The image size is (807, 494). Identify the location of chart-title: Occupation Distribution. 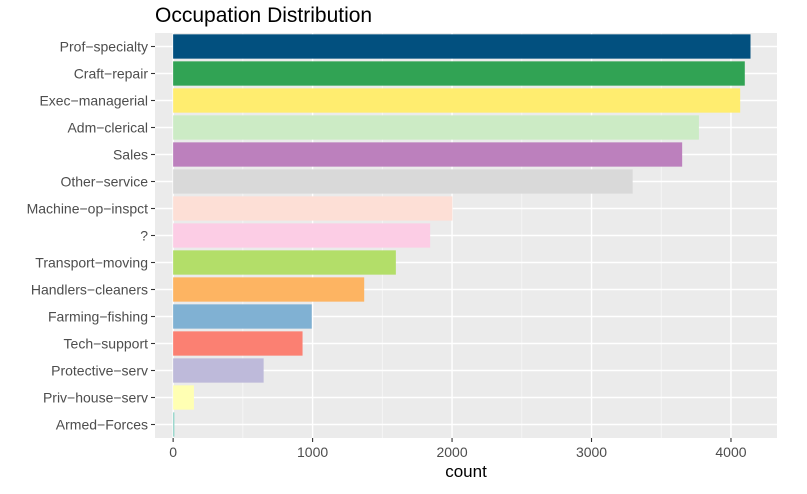
(263, 15).